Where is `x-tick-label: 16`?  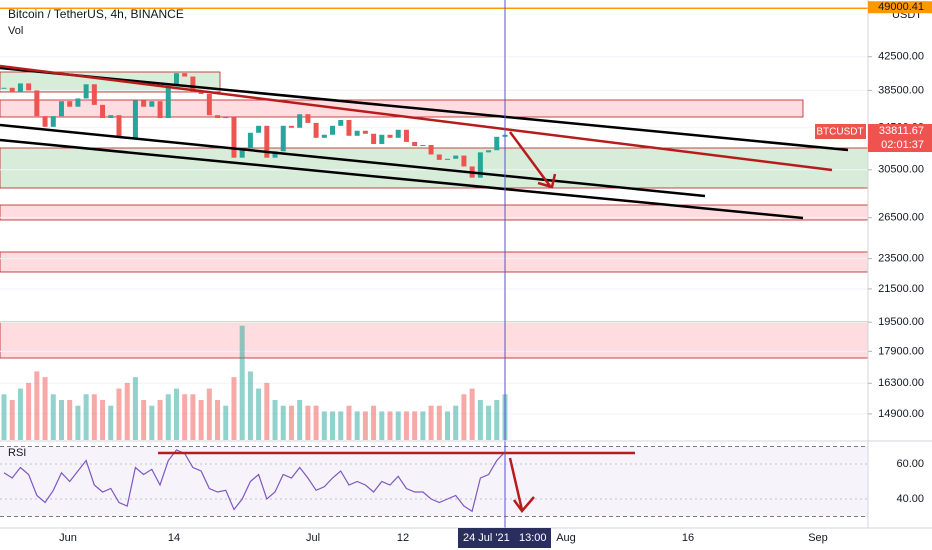
x-tick-label: 16 is located at coordinates (688, 538).